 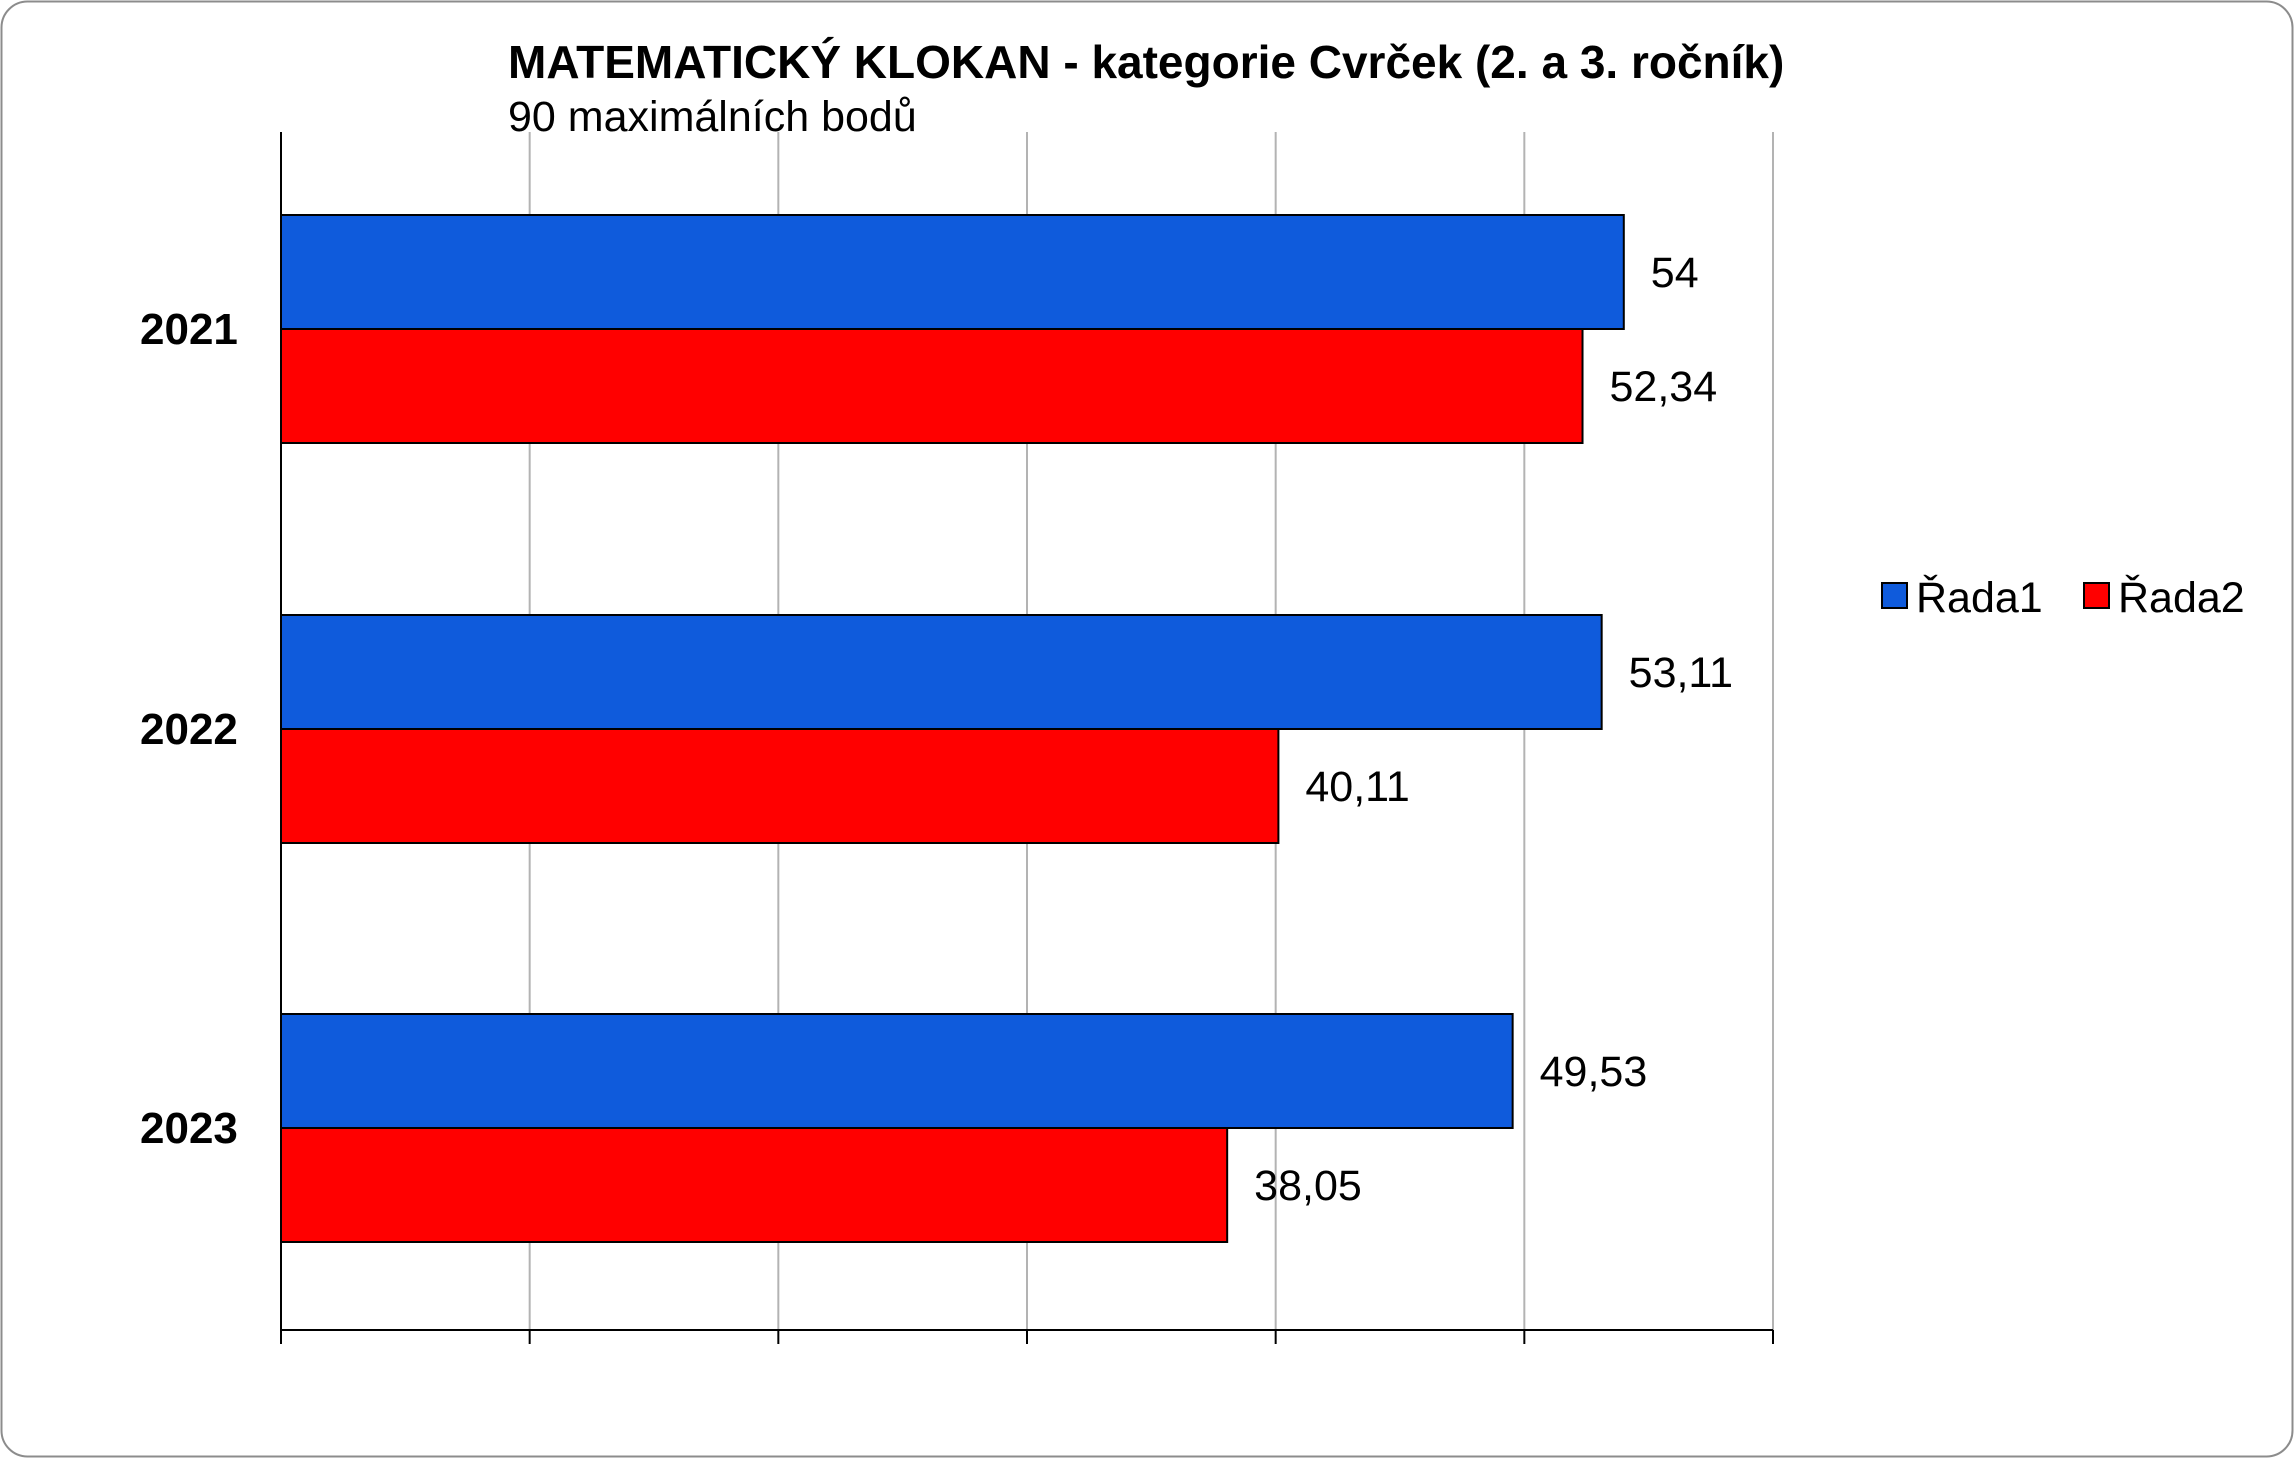 What do you see at coordinates (2063, 598) in the screenshot?
I see `legend: Řada1 Řada2` at bounding box center [2063, 598].